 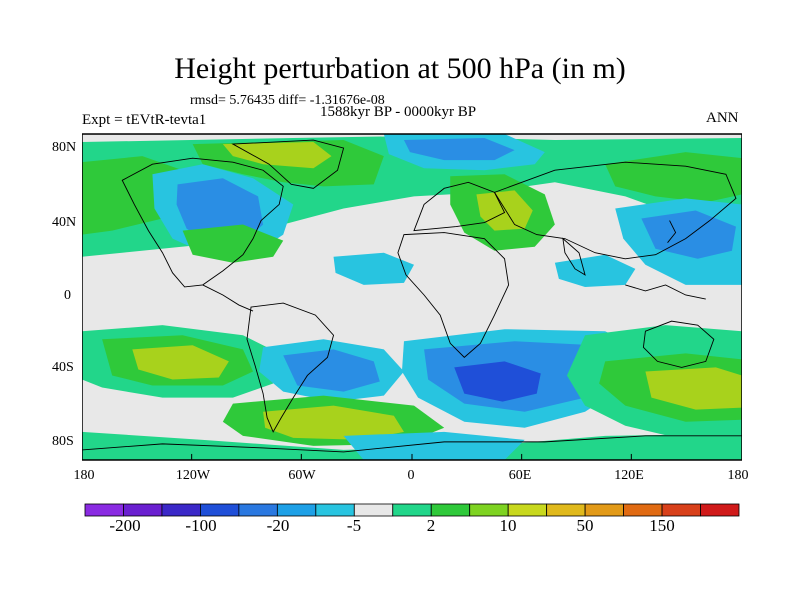 I want to click on colorbar-label-minus100: -100, so click(x=201, y=525).